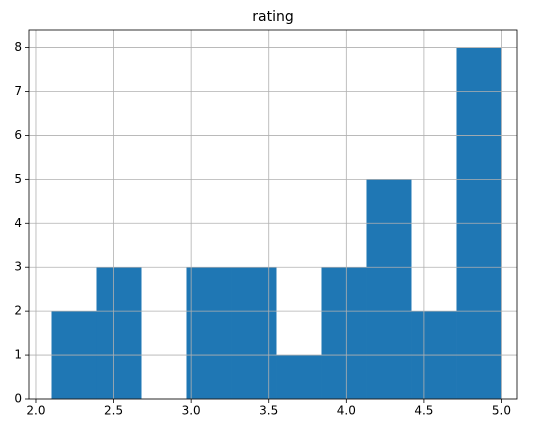 Image resolution: width=534 pixels, height=433 pixels. Describe the element at coordinates (18, 267) in the screenshot. I see `y-tick-label: 3` at that location.